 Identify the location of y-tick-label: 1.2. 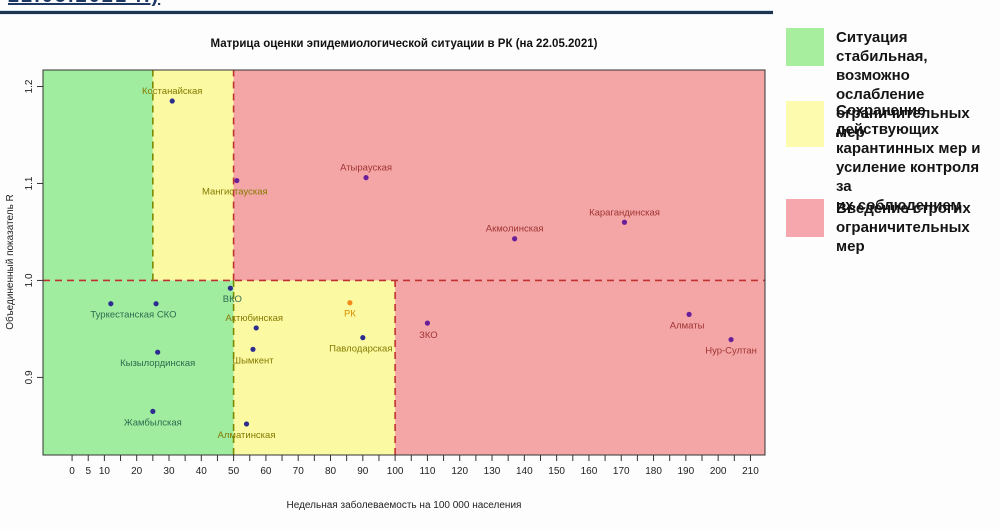
(29, 86).